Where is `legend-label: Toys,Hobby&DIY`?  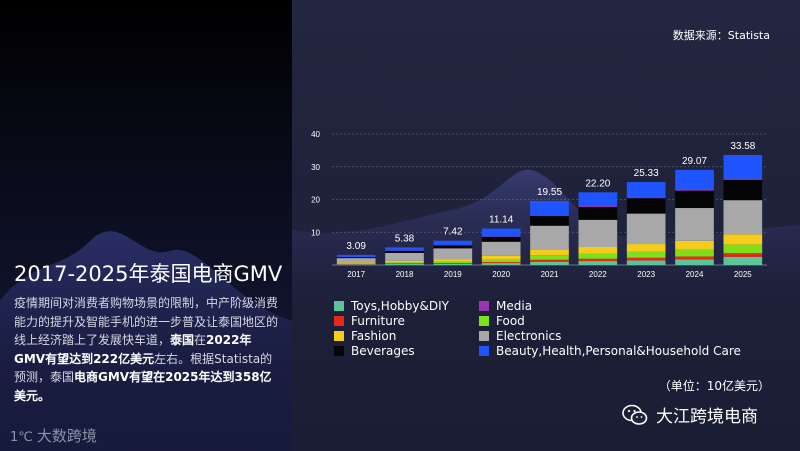 legend-label: Toys,Hobby&DIY is located at coordinates (400, 306).